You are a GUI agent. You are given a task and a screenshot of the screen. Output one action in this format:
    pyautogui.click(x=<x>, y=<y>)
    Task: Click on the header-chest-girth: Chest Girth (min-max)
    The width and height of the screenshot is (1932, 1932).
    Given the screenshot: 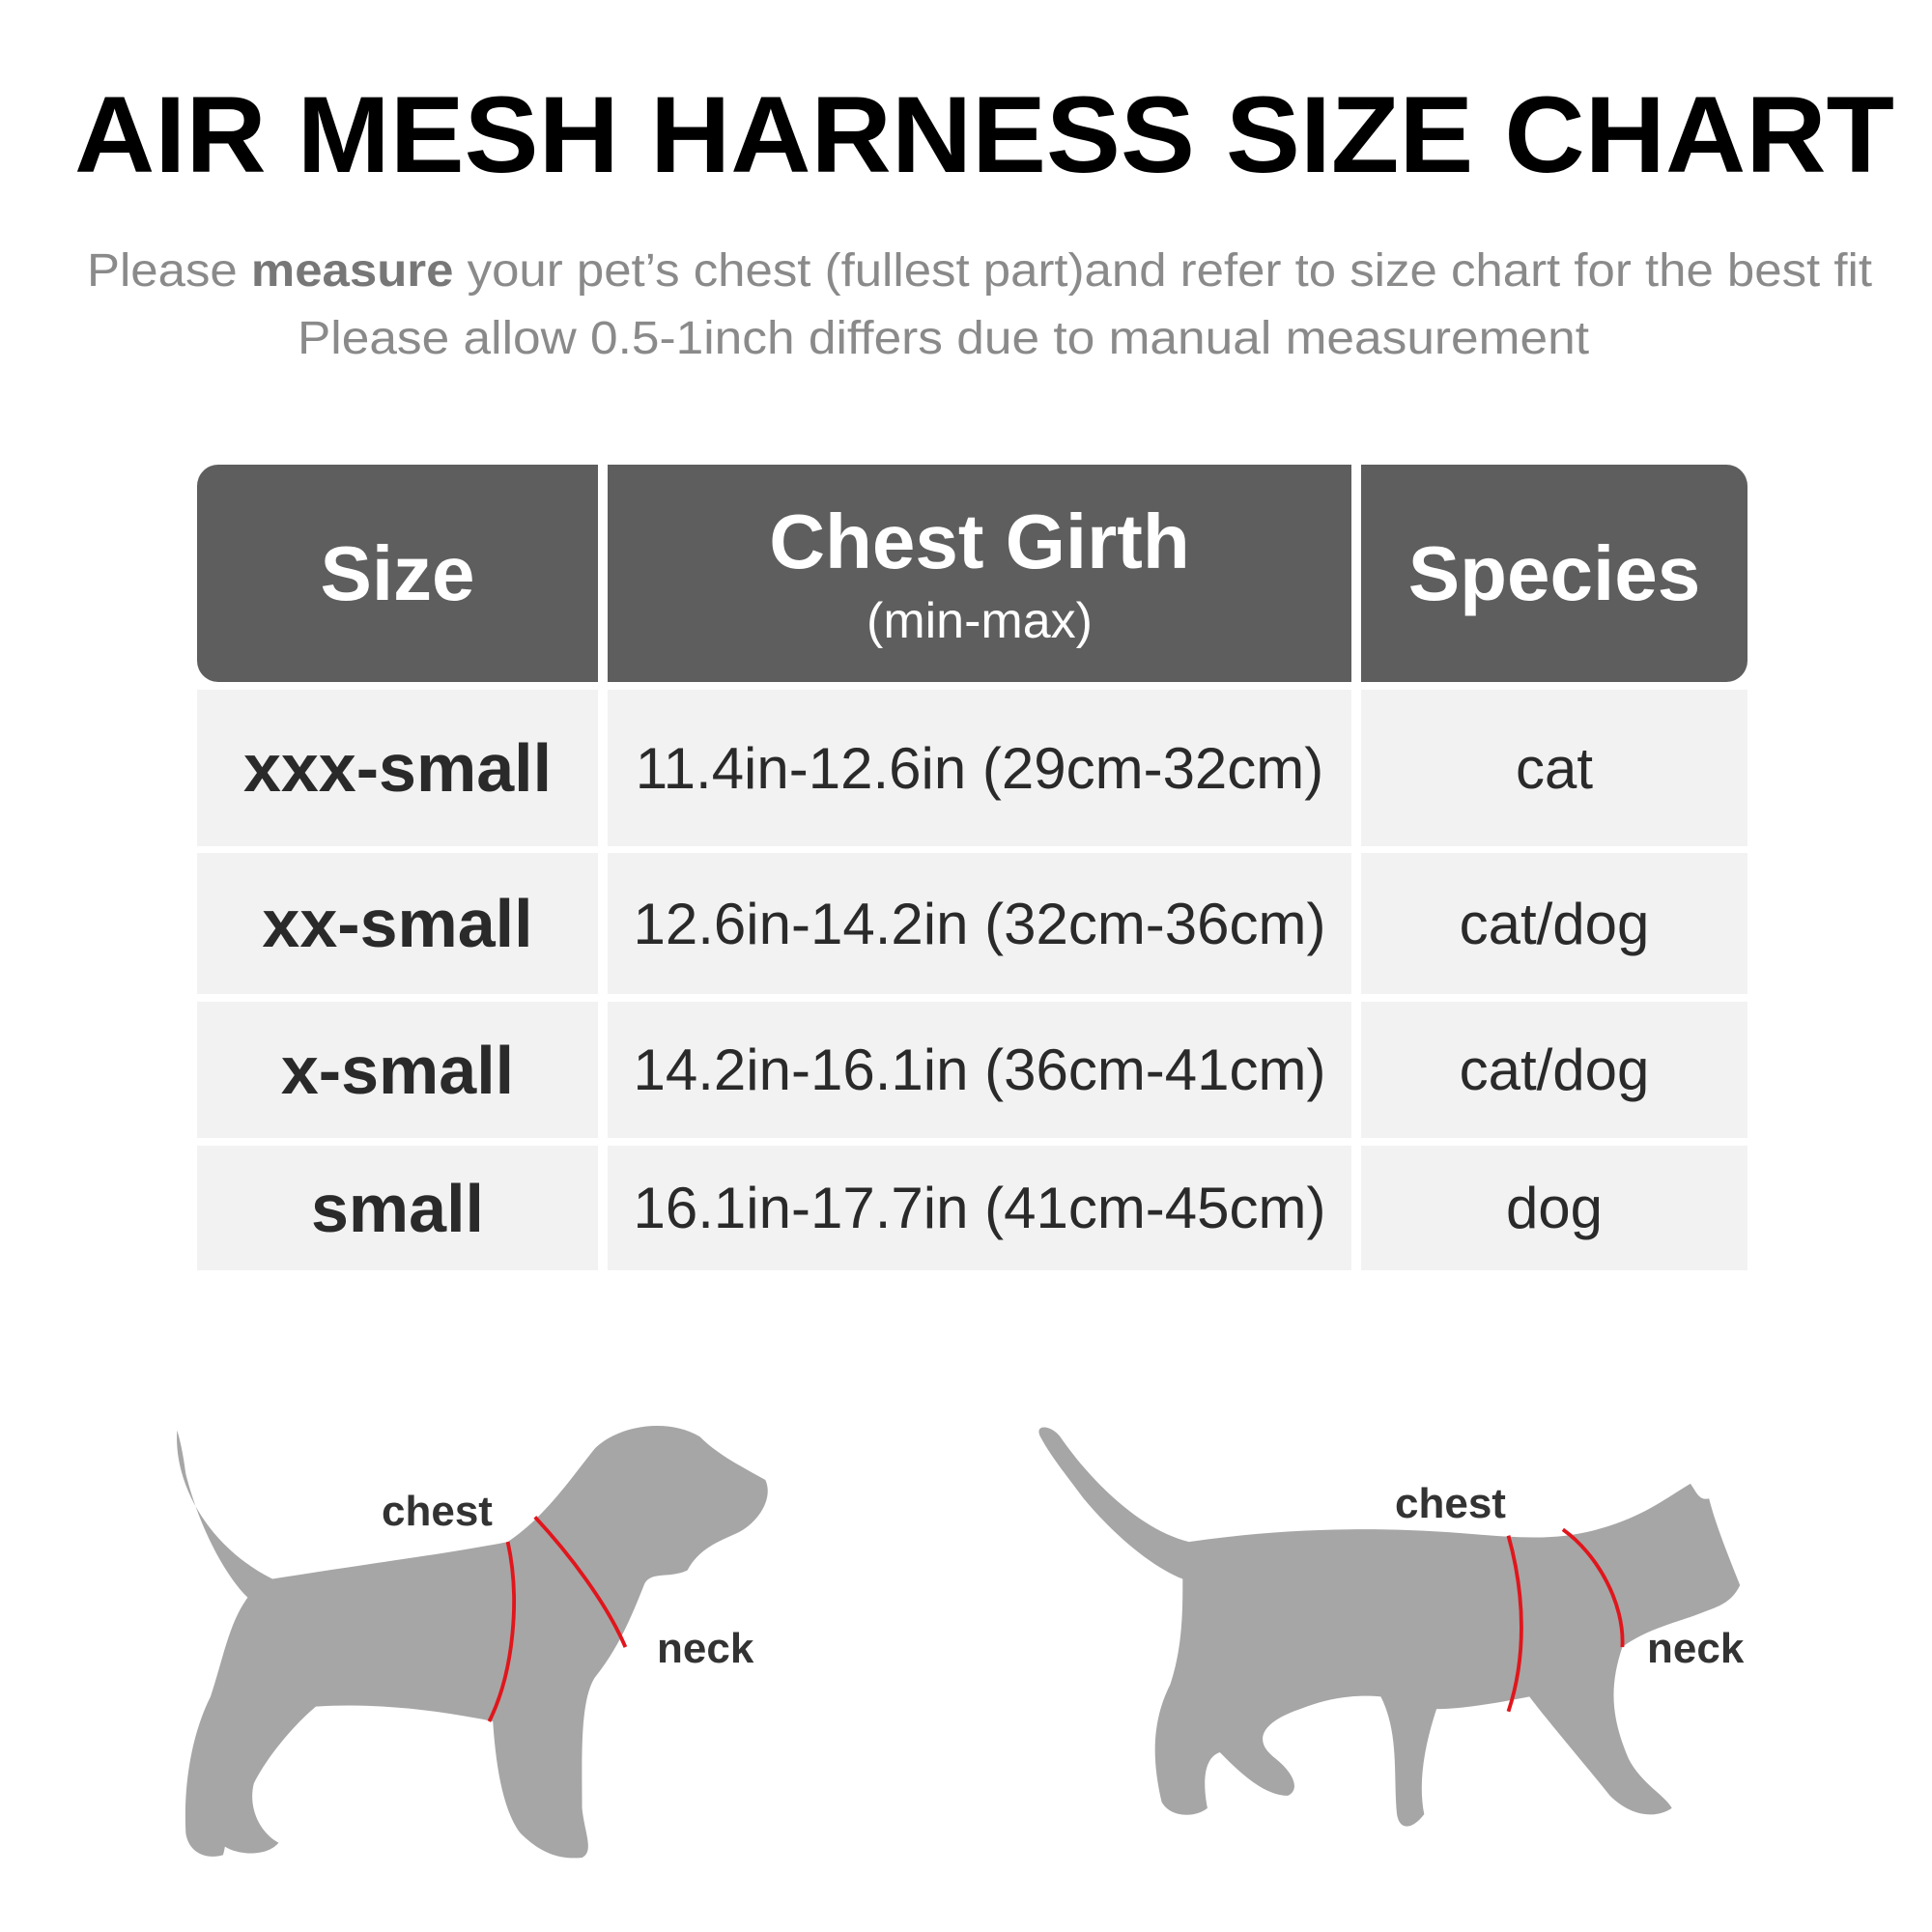 What is the action you would take?
    pyautogui.click(x=979, y=573)
    